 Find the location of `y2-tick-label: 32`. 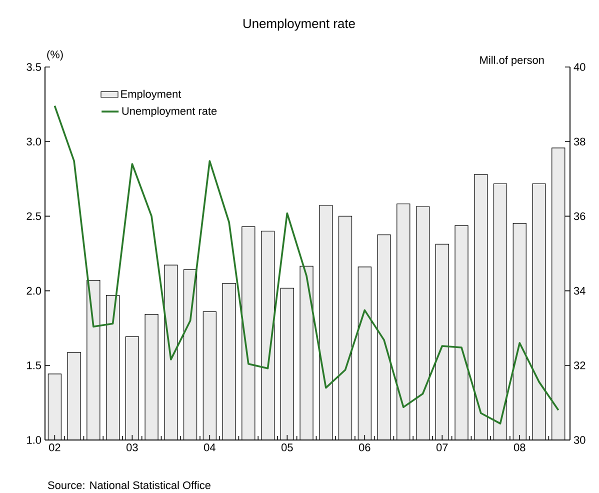

y2-tick-label: 32 is located at coordinates (580, 366).